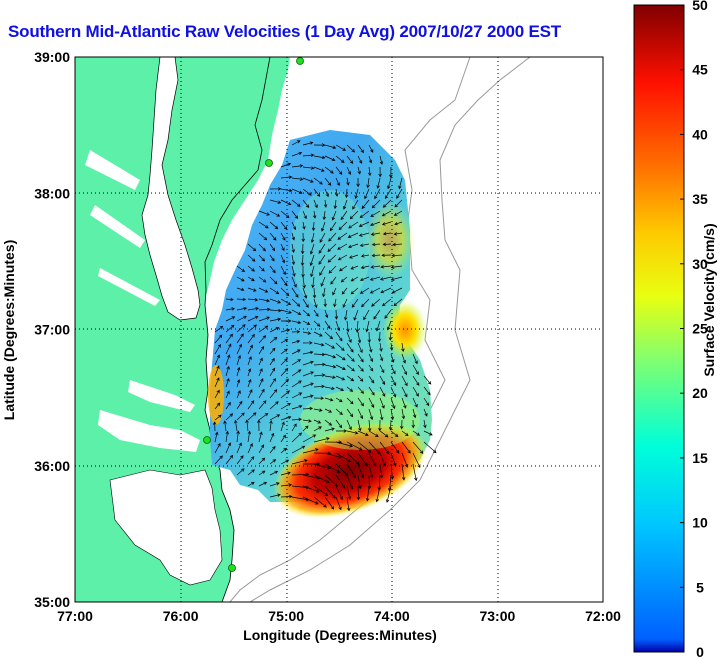 The width and height of the screenshot is (724, 659). I want to click on colorbar-label: Surface Velocity (cm/s), so click(709, 299).